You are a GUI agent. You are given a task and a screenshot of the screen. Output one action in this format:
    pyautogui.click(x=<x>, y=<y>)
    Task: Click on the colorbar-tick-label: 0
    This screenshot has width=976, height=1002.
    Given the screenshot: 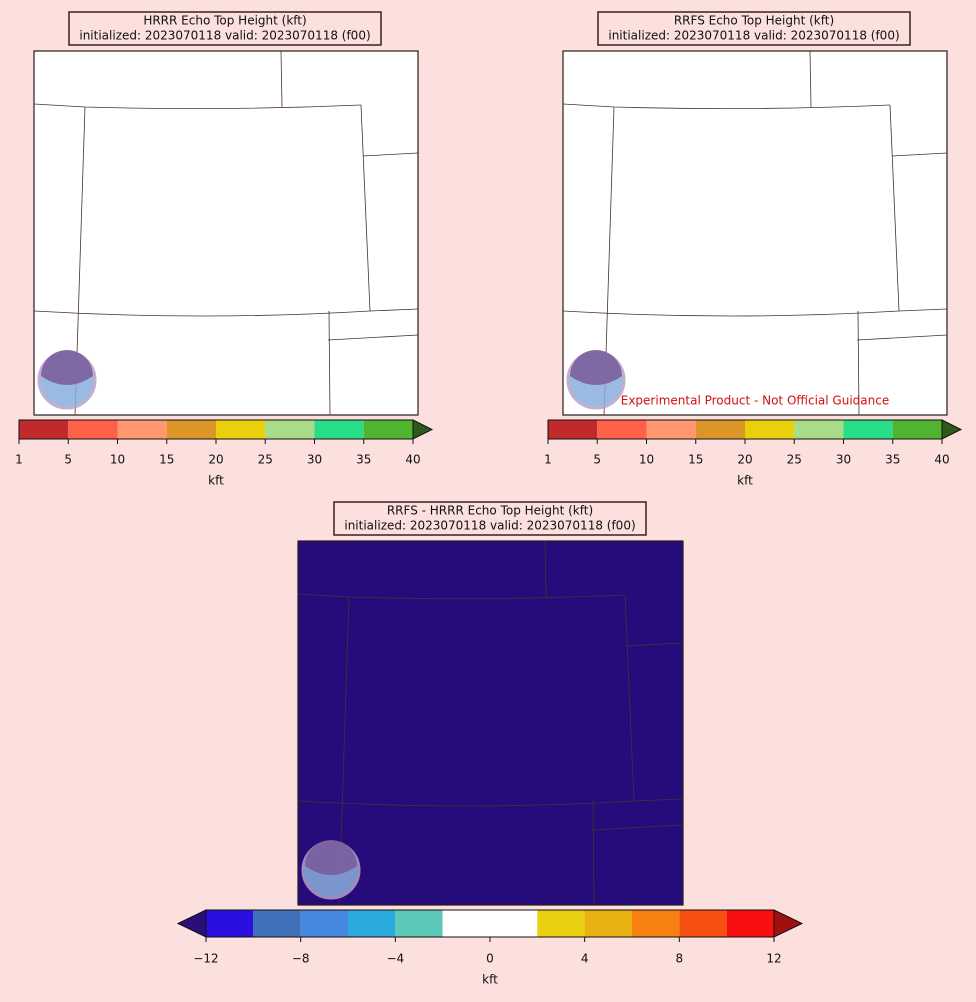 What is the action you would take?
    pyautogui.click(x=490, y=959)
    